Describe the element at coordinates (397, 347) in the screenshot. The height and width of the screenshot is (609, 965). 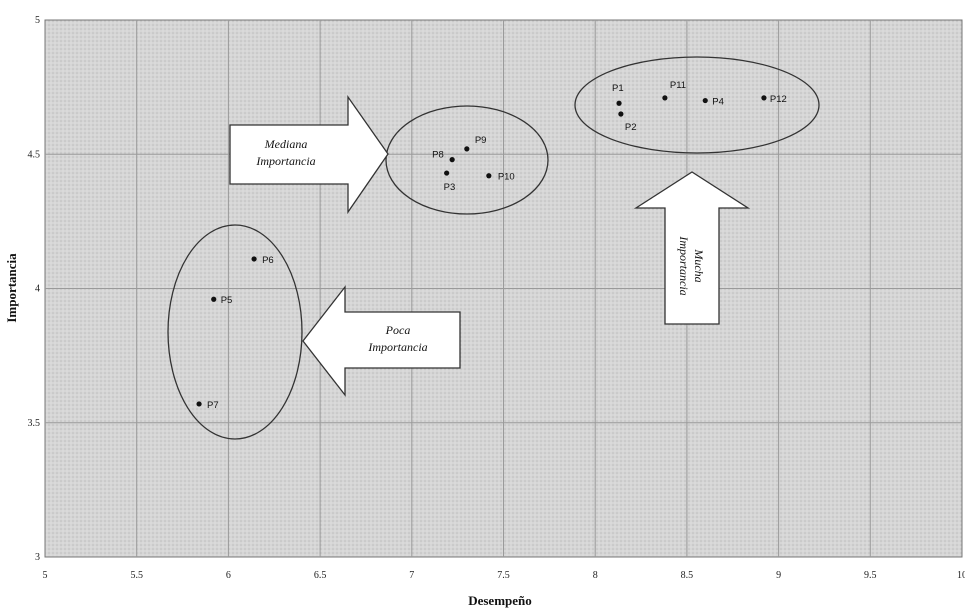
I see `annotation-poca-line2: Importancia` at that location.